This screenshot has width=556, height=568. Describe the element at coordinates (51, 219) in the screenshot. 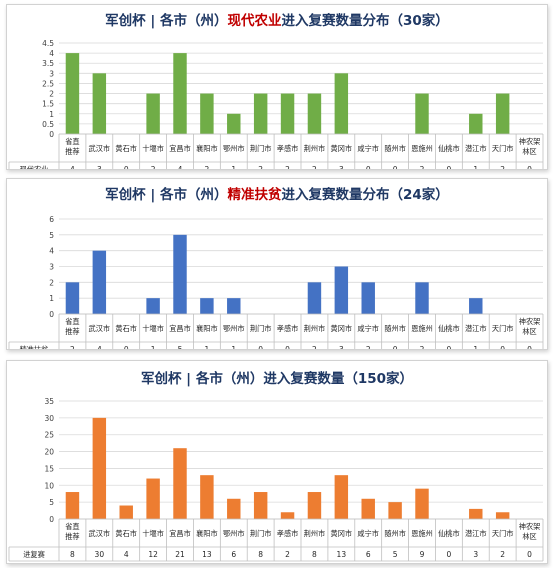

I see `y-tick-label: 6` at that location.